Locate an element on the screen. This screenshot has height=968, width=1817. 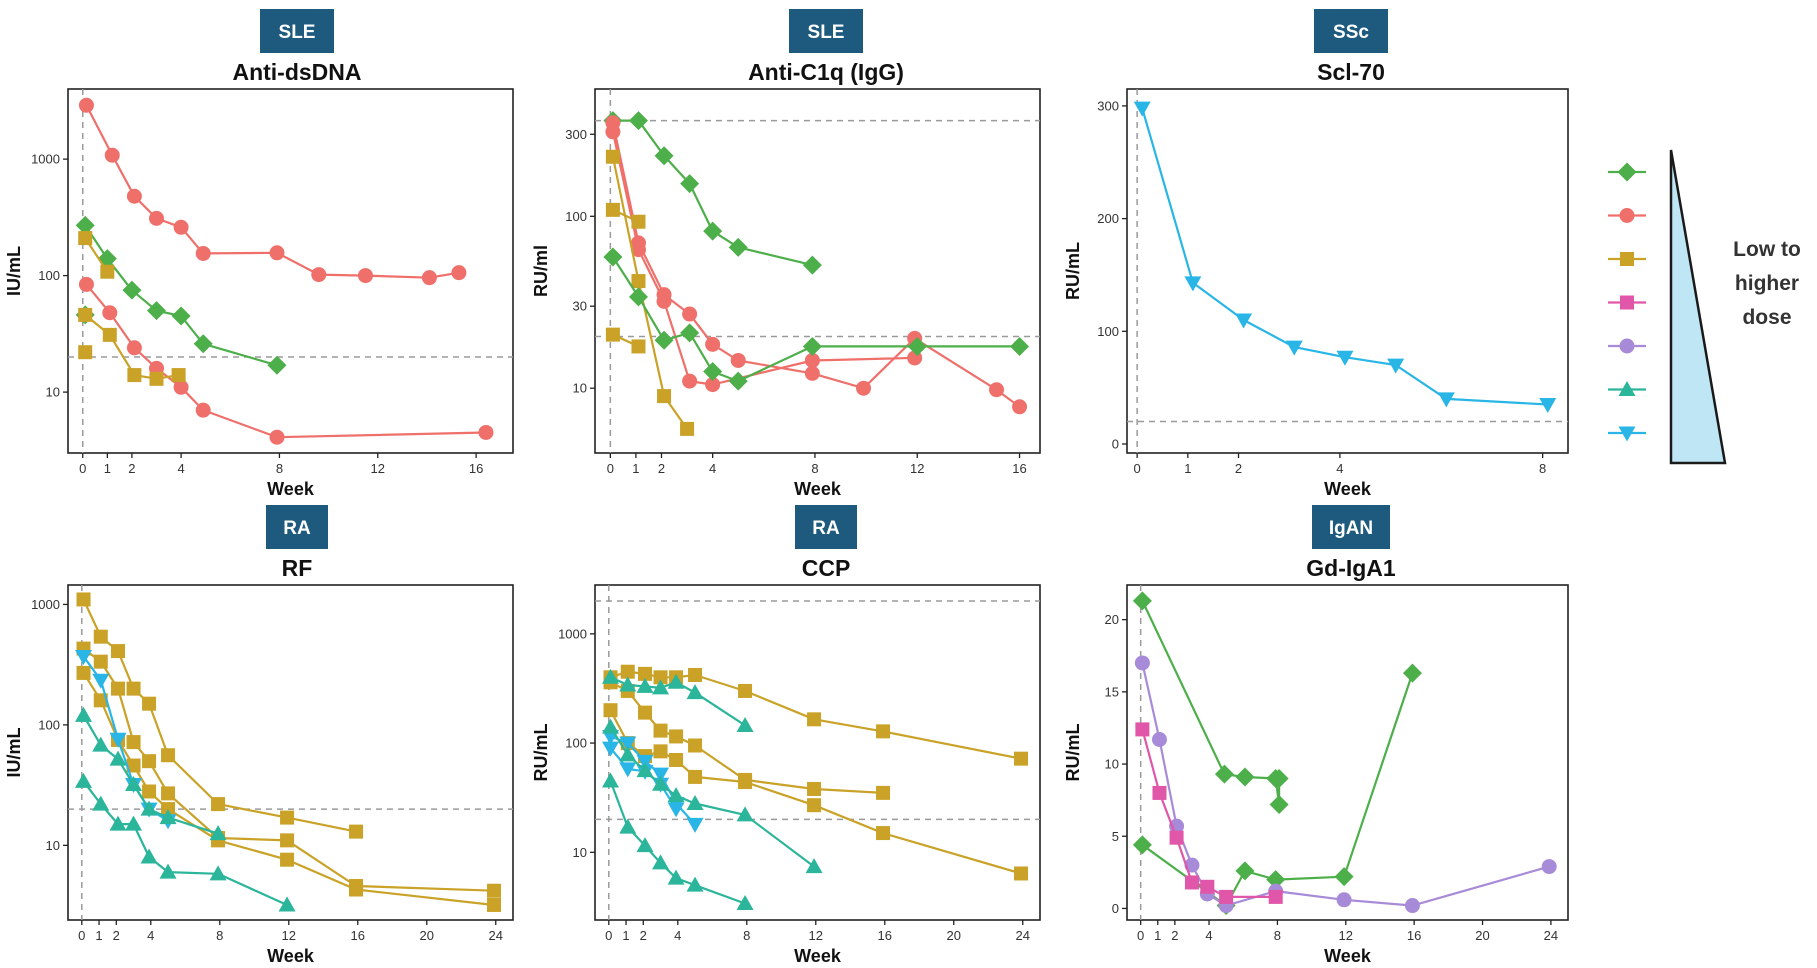
badge-label: RA is located at coordinates (826, 528).